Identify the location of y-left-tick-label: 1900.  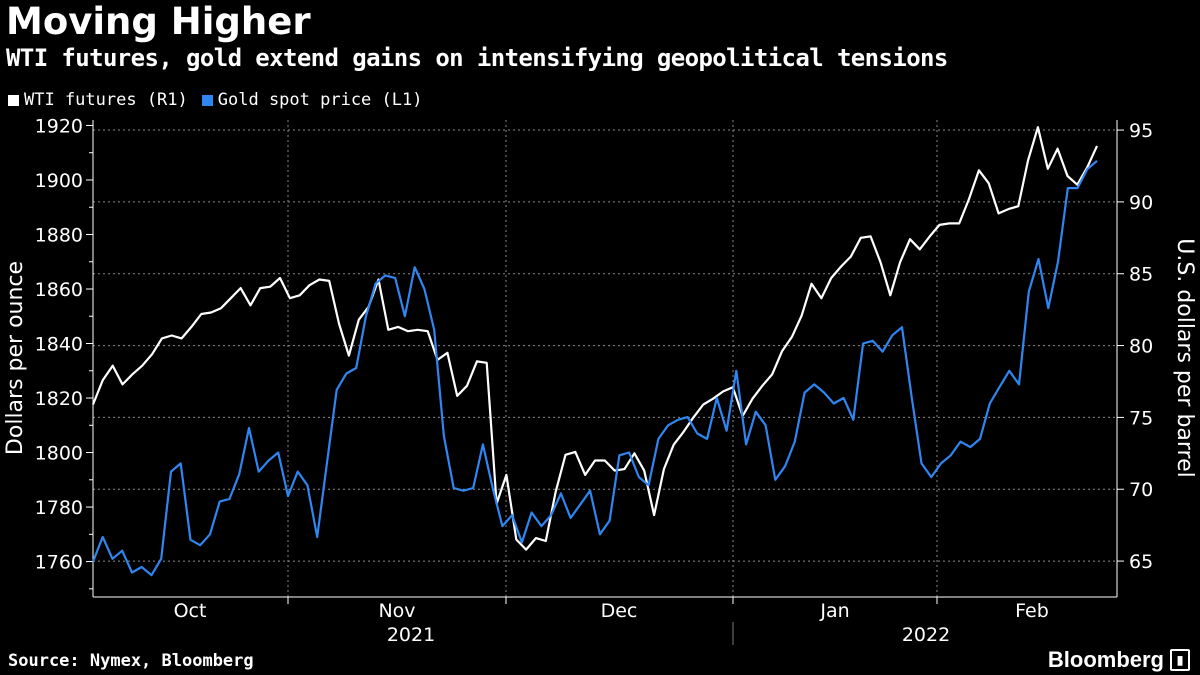
(59, 181).